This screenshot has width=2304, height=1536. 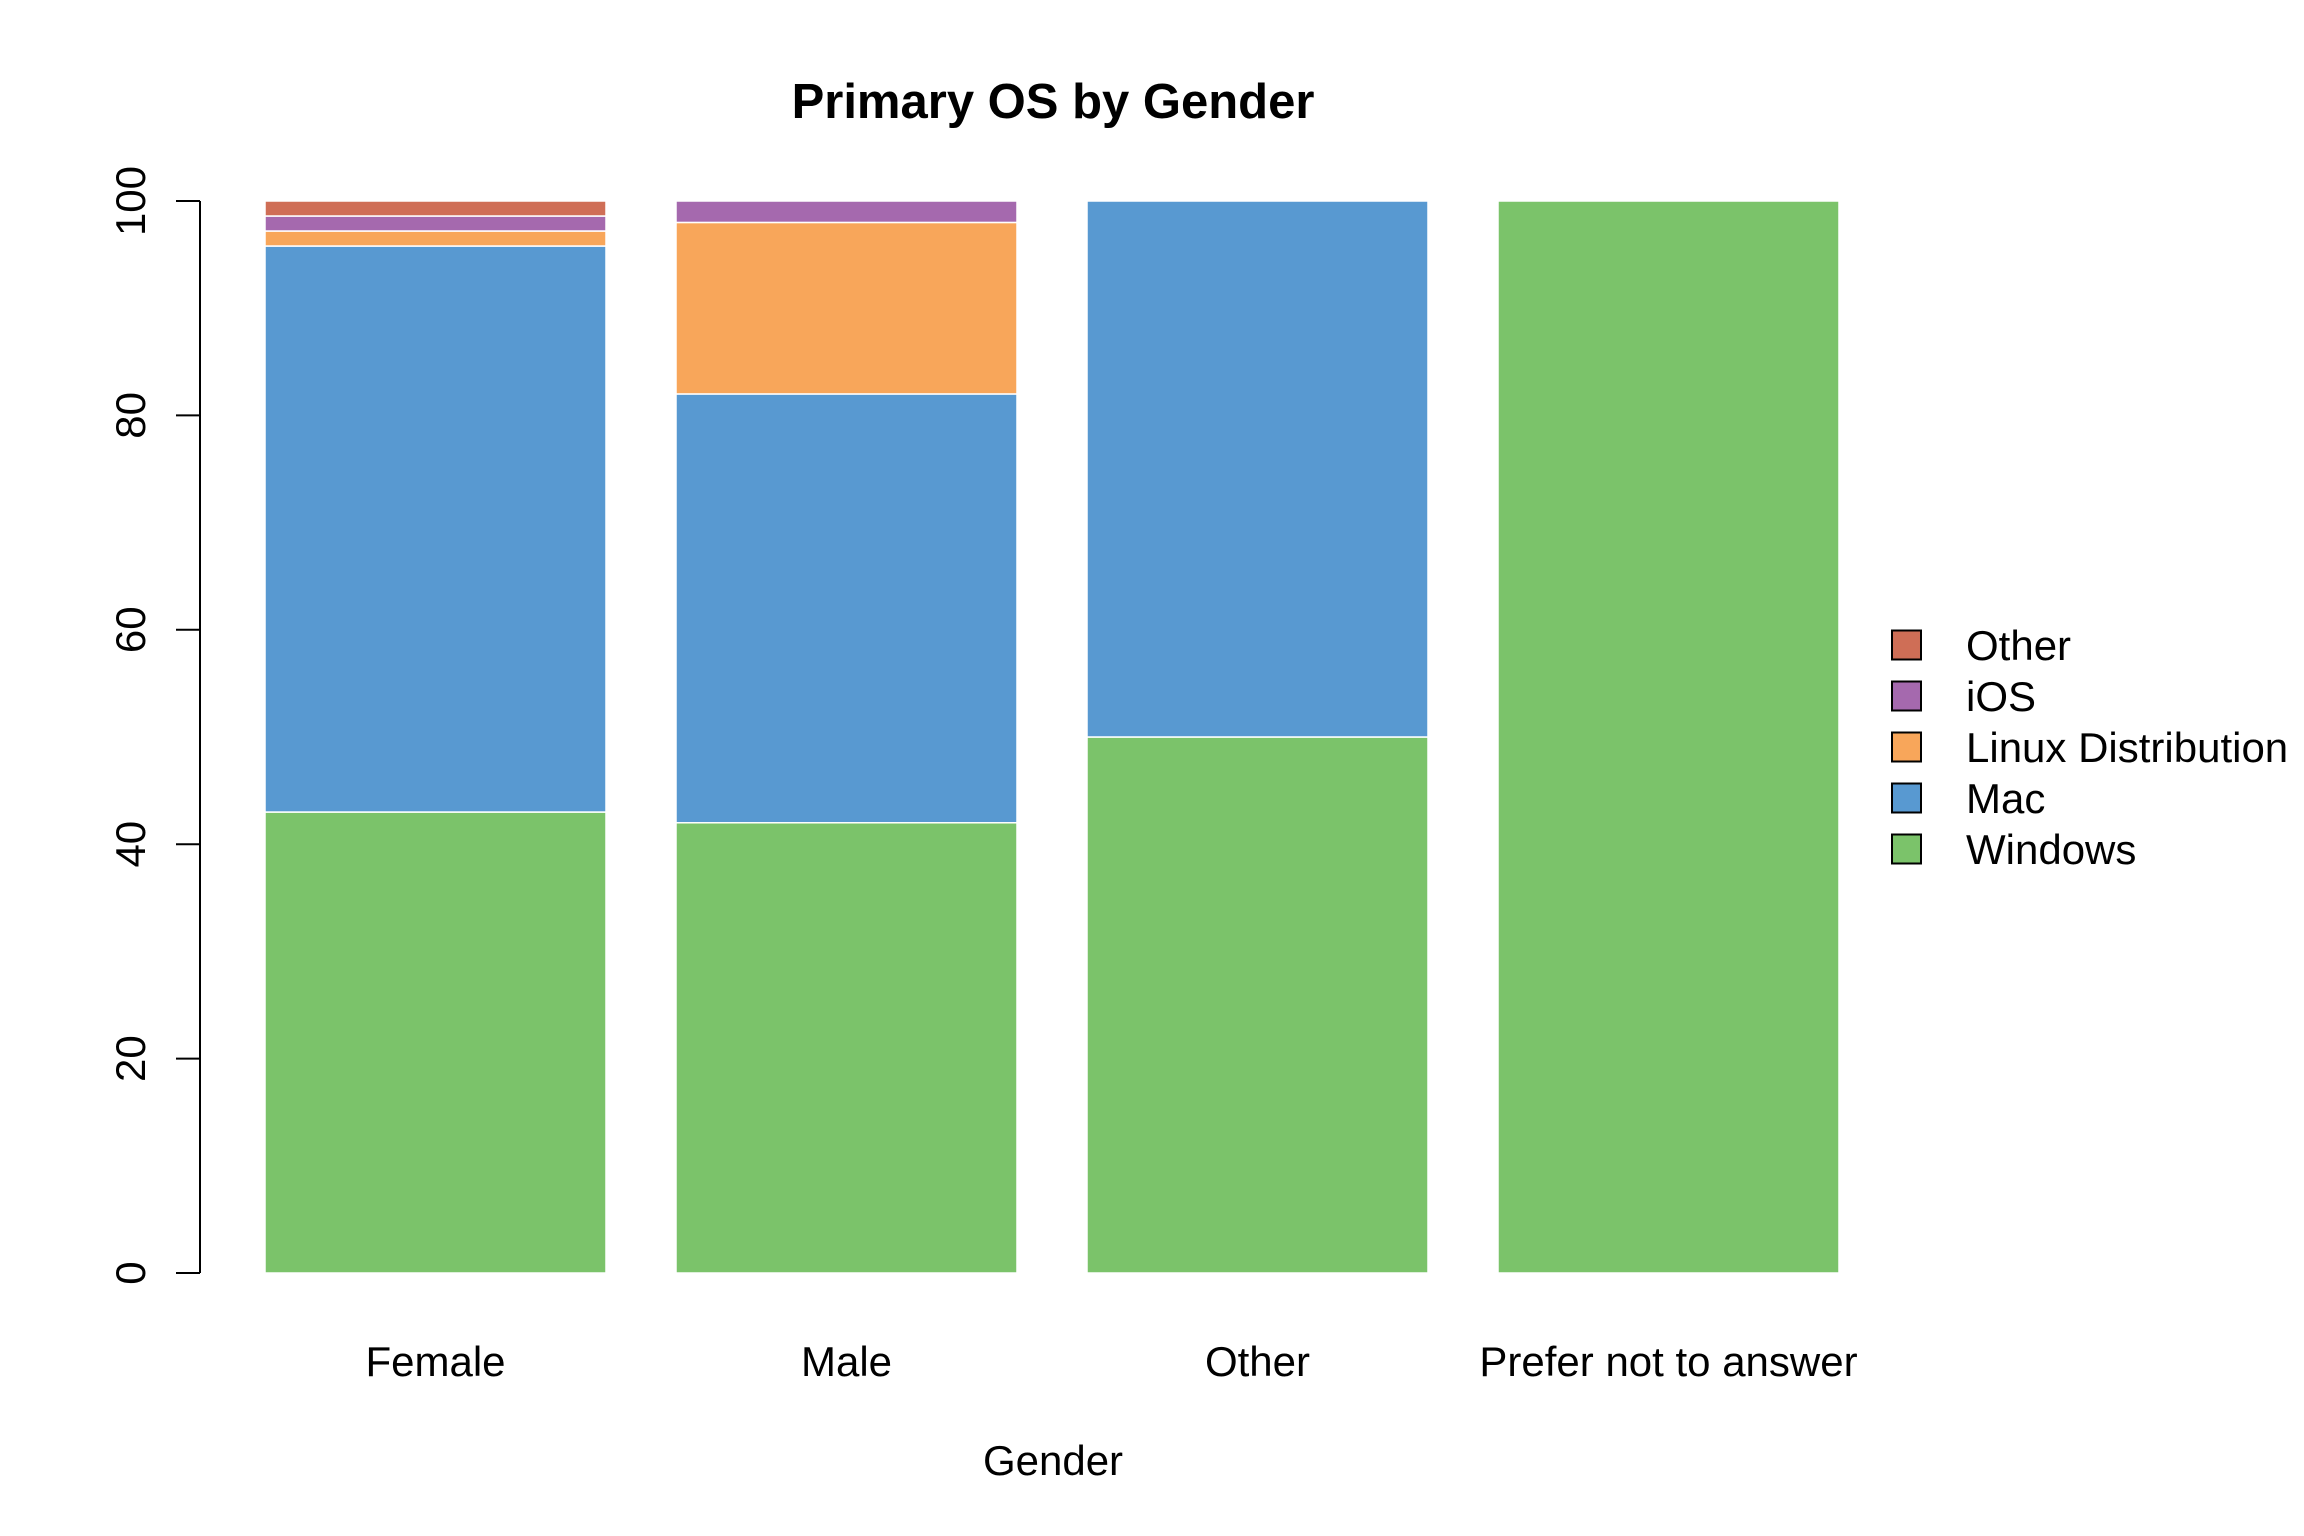 I want to click on legend-label: Windows, so click(x=2051, y=849).